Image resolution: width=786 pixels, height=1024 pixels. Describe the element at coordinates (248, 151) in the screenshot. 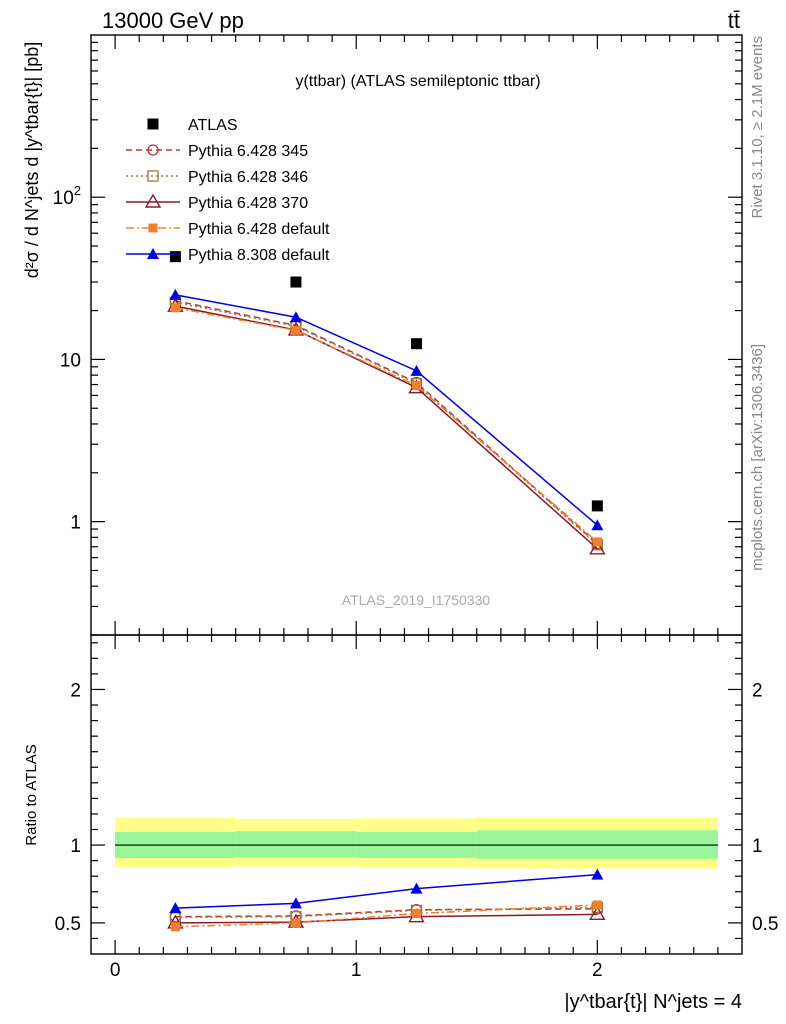

I see `legend-label: Pythia 6.428 345` at that location.